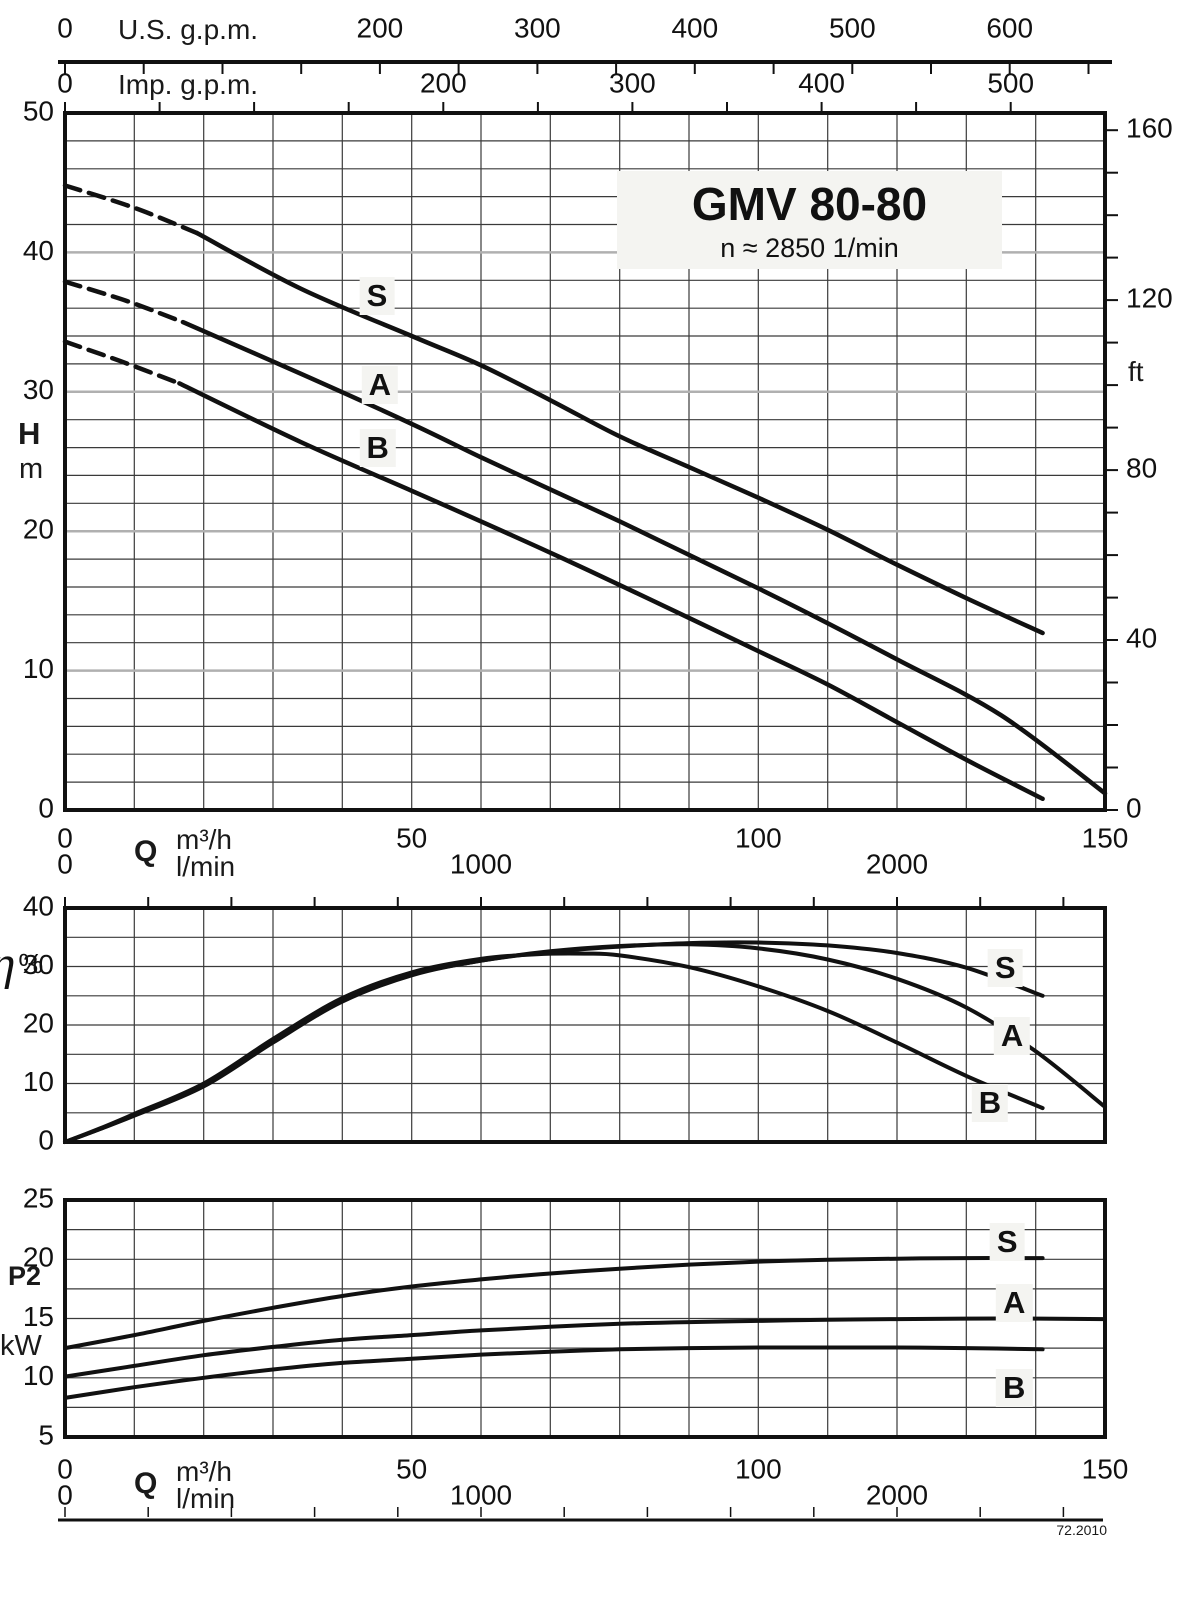 Image resolution: width=1190 pixels, height=1610 pixels. Describe the element at coordinates (38, 110) in the screenshot. I see `head-m-tick-label: 50` at that location.